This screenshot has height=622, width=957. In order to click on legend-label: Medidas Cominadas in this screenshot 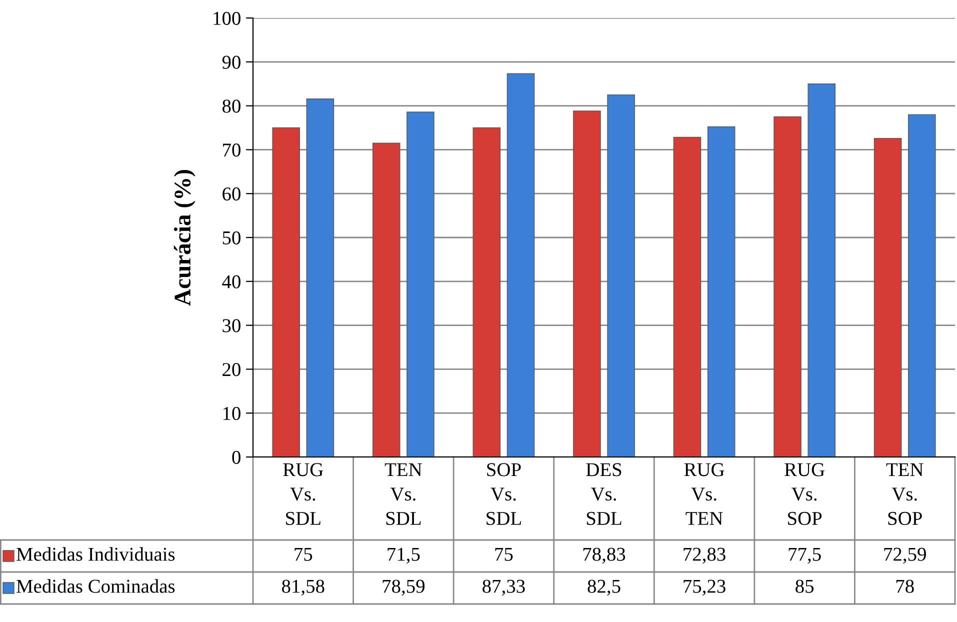, I will do `click(95, 586)`.